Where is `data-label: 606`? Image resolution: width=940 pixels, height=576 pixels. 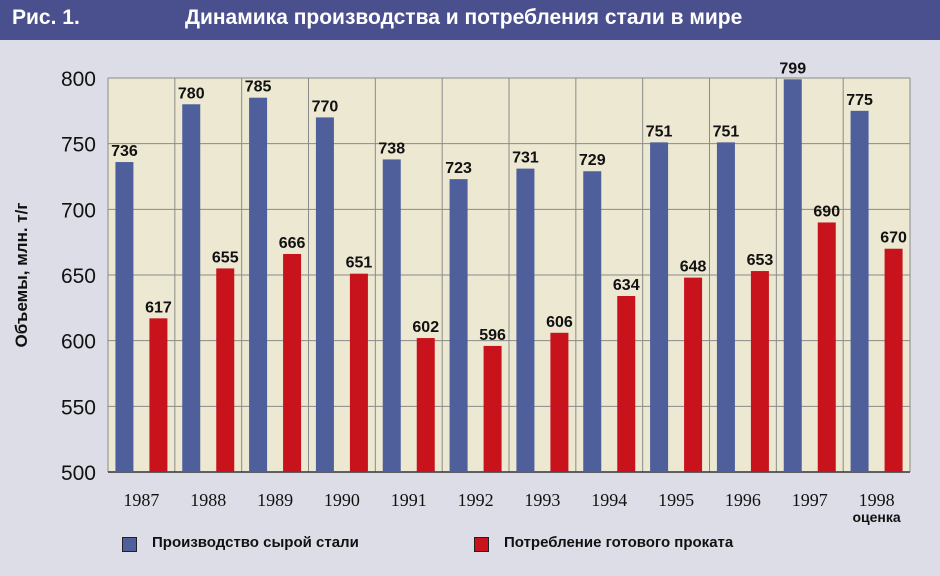 data-label: 606 is located at coordinates (559, 322).